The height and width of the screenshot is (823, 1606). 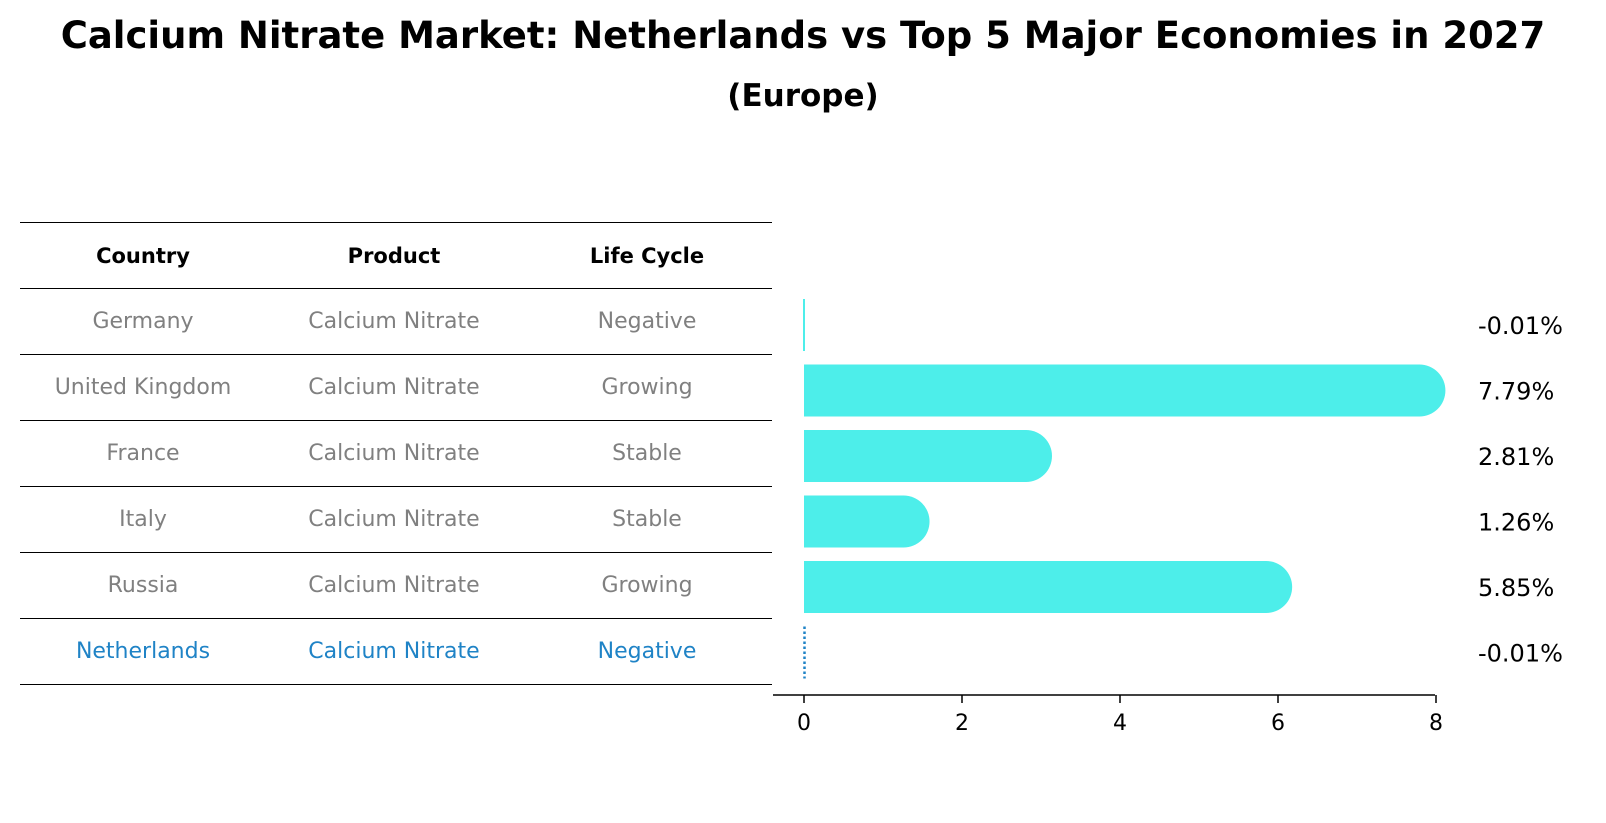 I want to click on country-cell: Italy, so click(x=143, y=519).